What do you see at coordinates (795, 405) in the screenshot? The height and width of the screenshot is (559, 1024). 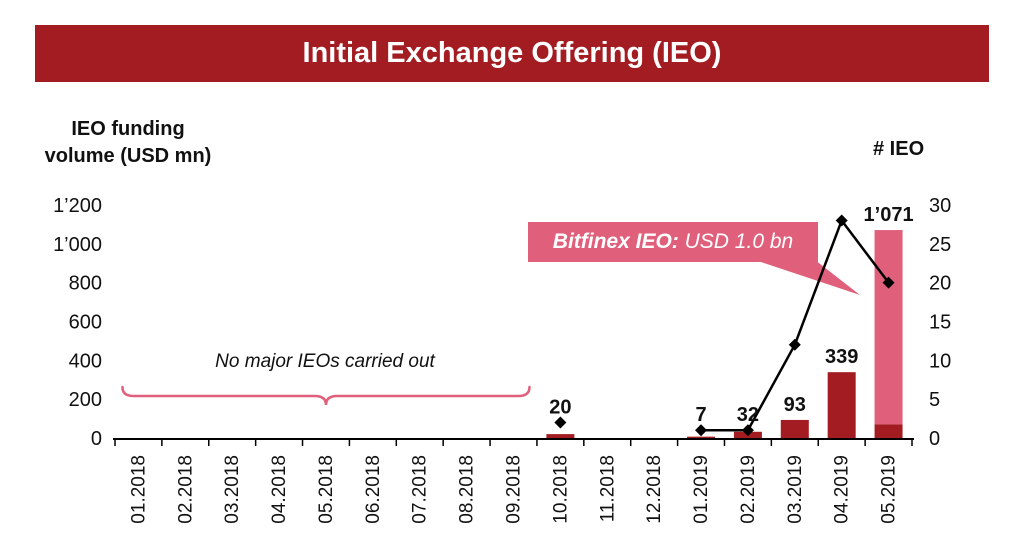 I see `bar-label-03.2019: 93` at bounding box center [795, 405].